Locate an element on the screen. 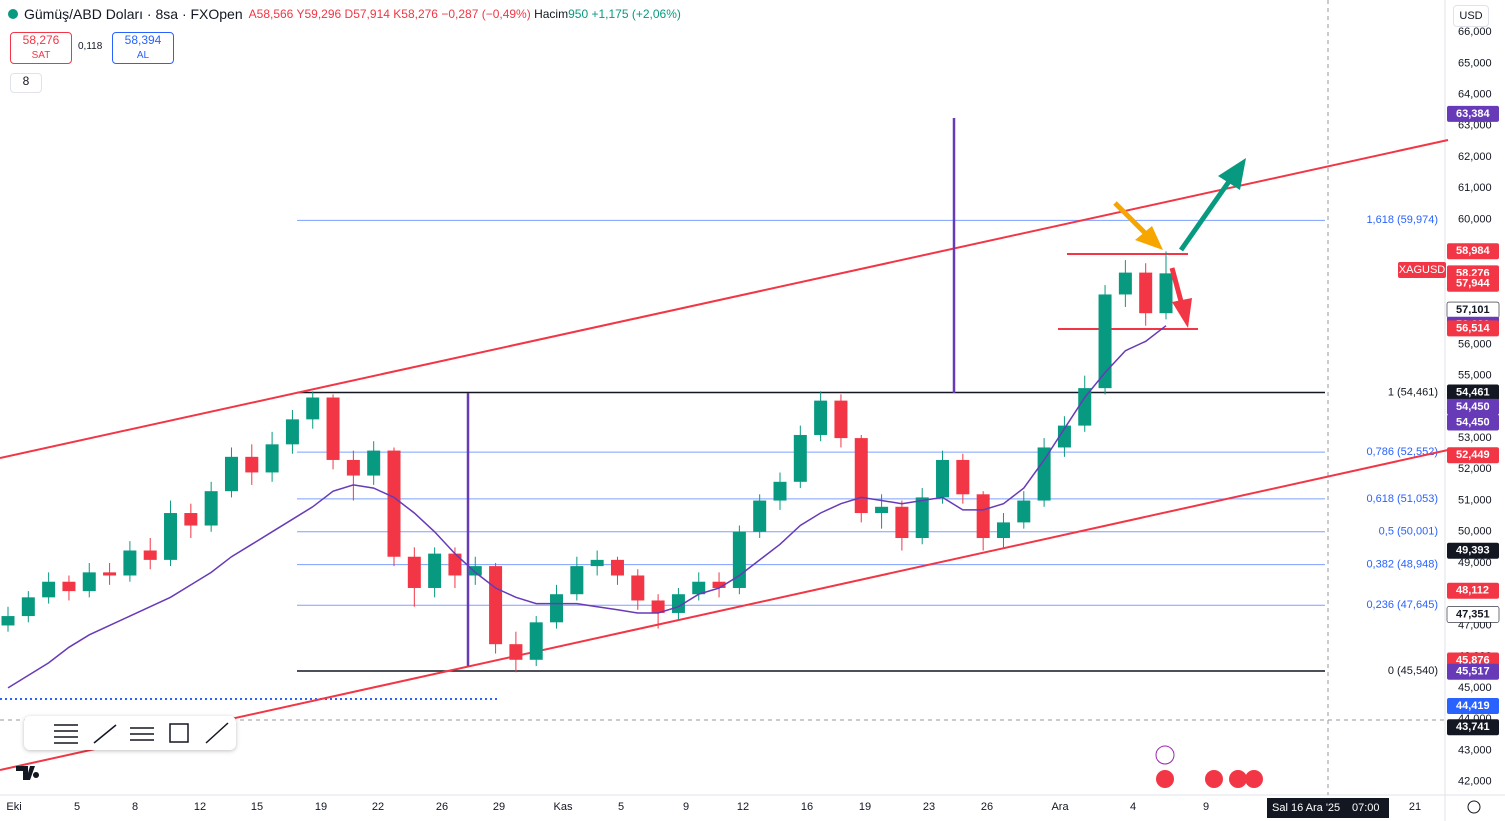 The width and height of the screenshot is (1505, 821). cursor-time: 07:00 is located at coordinates (1366, 808).